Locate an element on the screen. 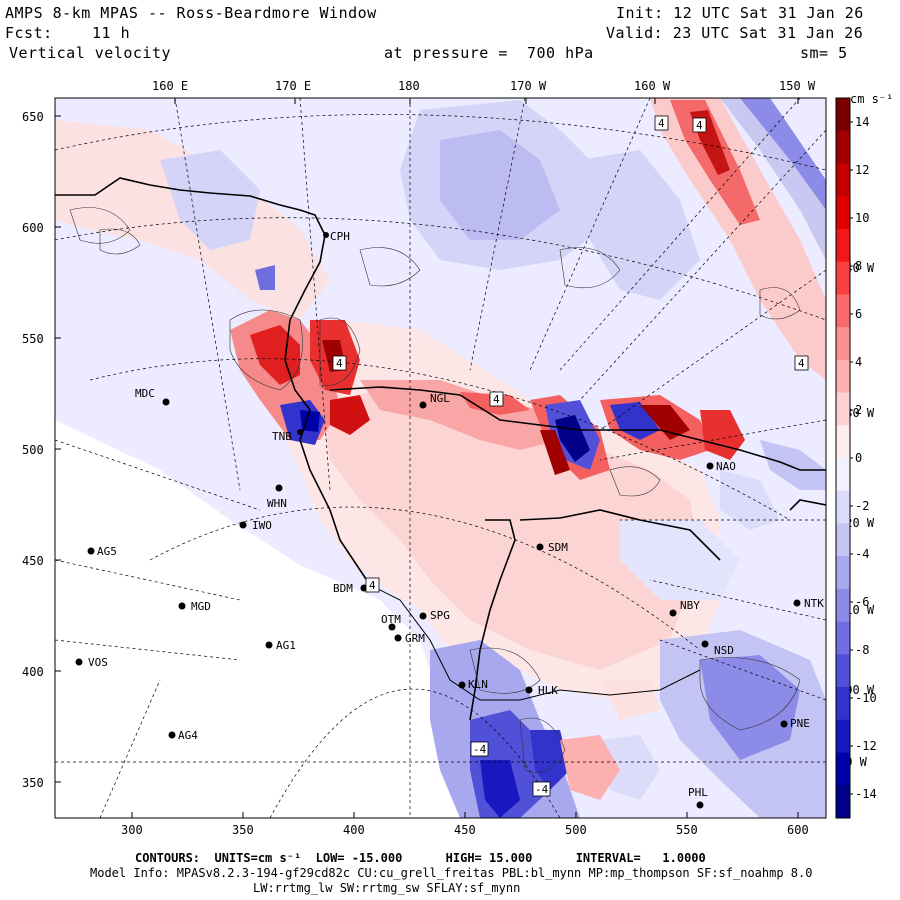  colorbar-label: 6 is located at coordinates (858, 314).